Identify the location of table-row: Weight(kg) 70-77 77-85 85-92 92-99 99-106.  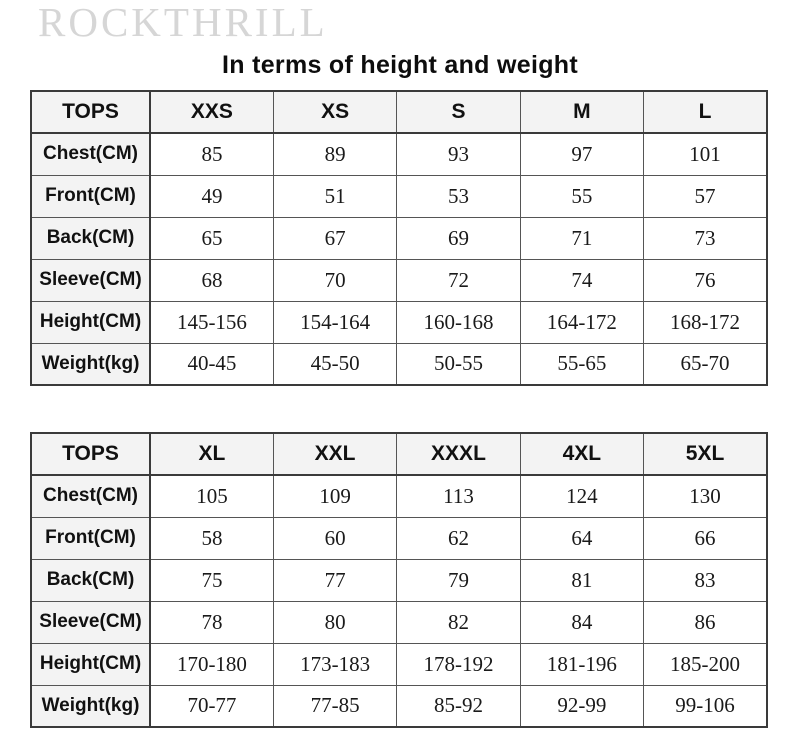
(399, 706).